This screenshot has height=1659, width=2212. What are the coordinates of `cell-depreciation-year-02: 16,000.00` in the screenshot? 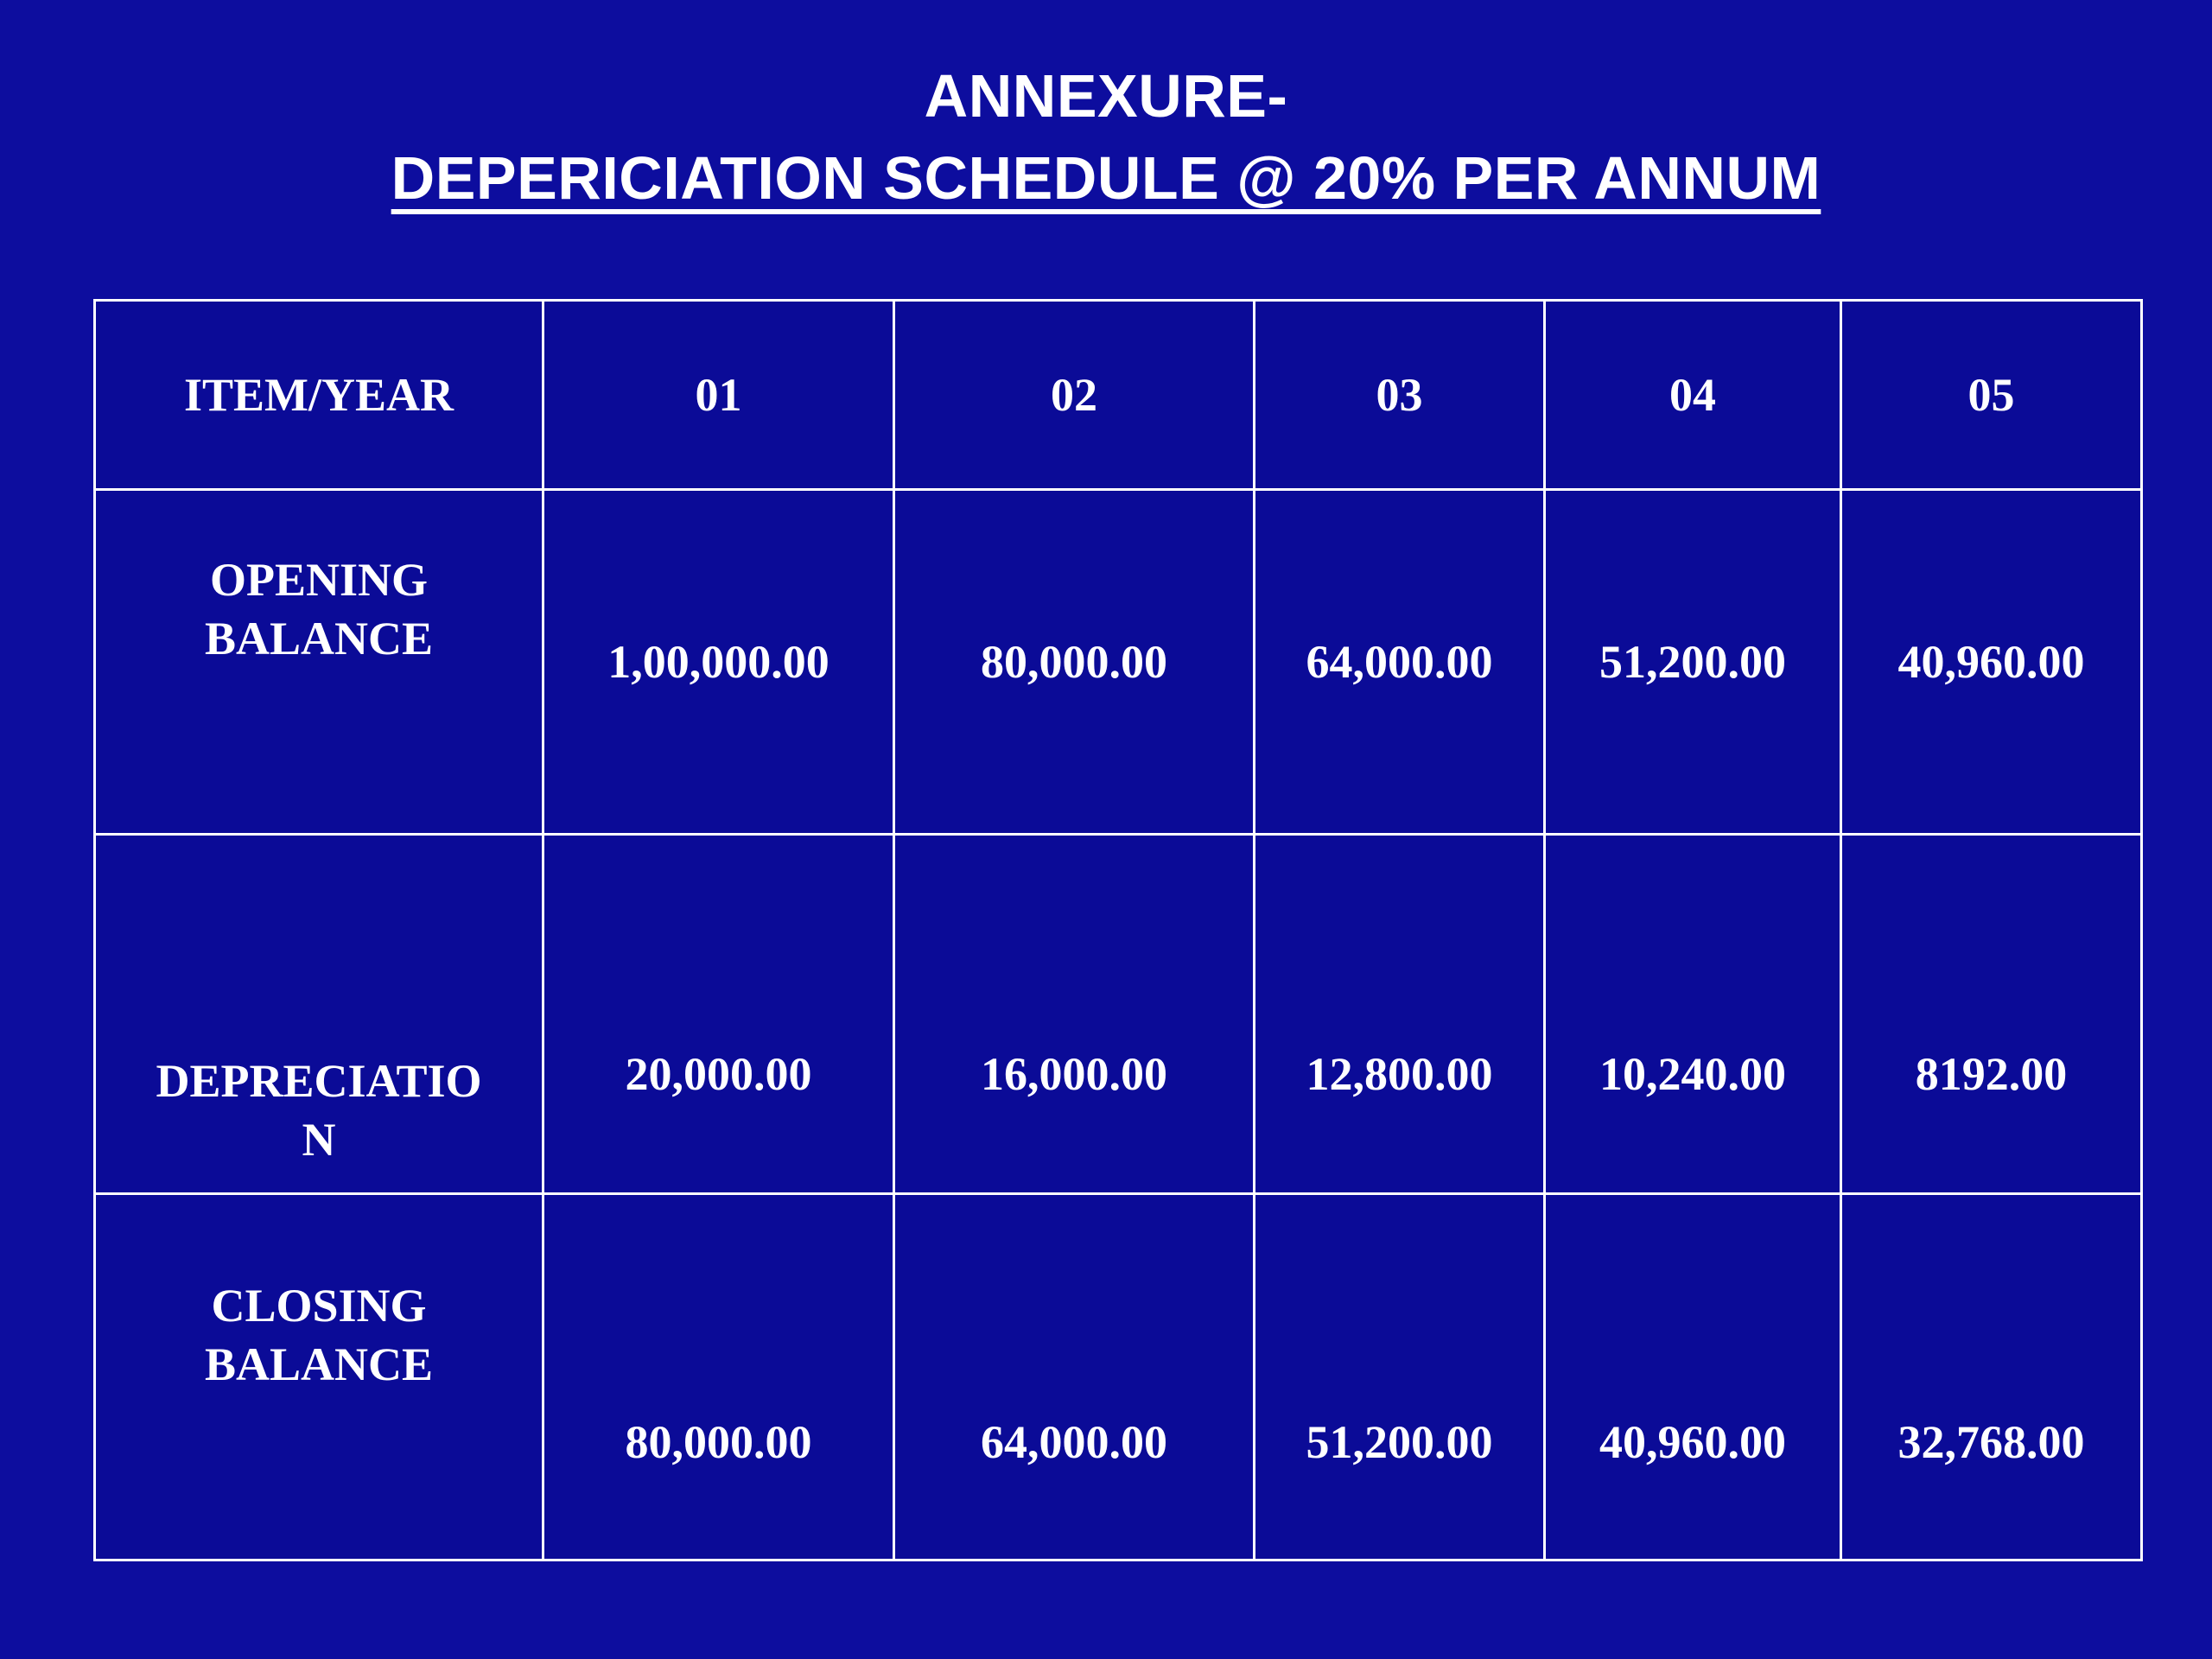 It's located at (1074, 1014).